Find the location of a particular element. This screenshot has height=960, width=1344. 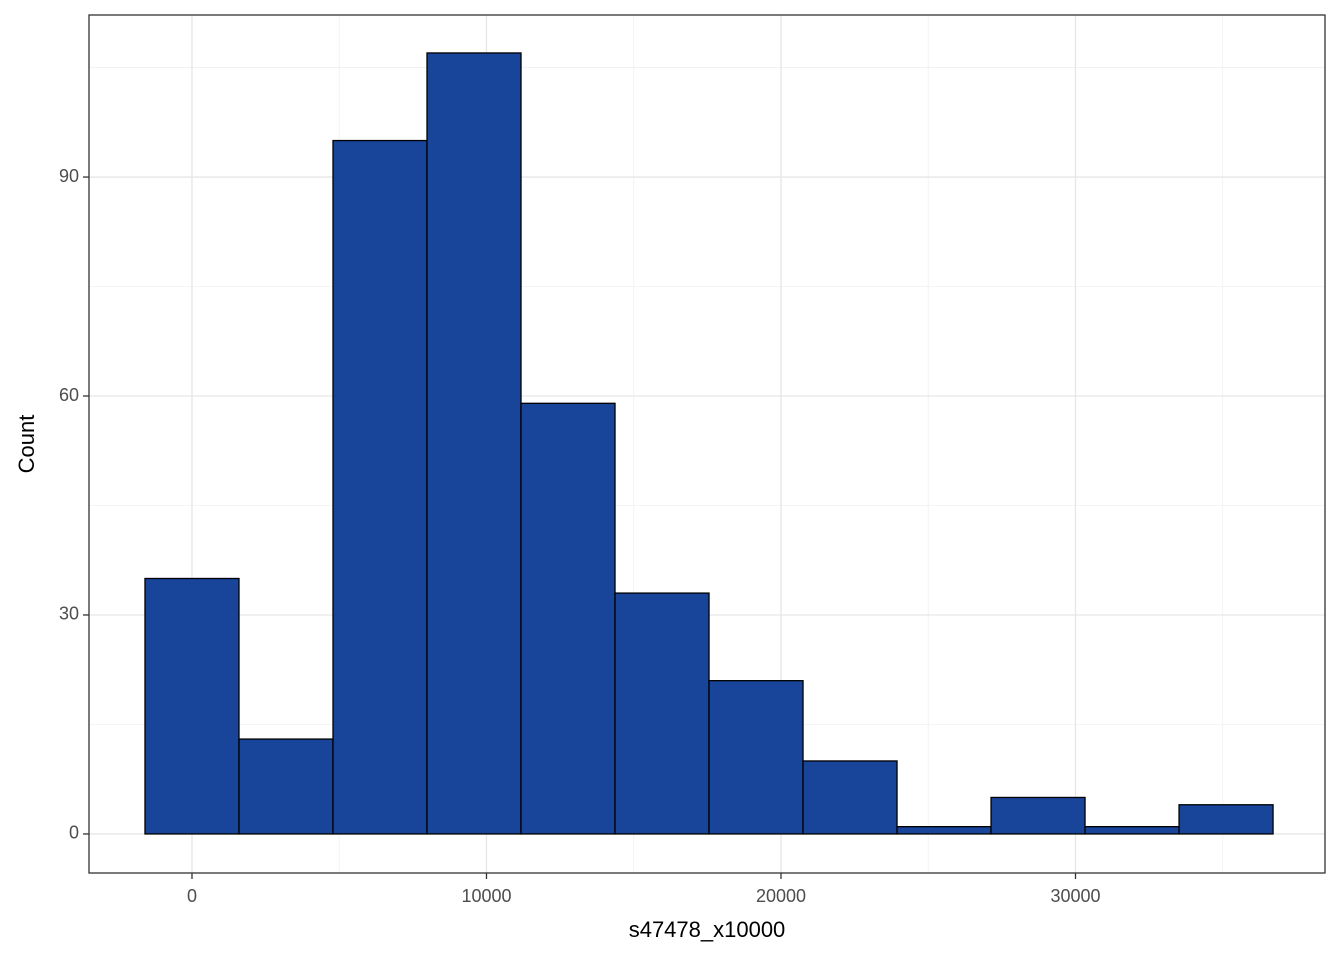

x-tick-label: 20000 is located at coordinates (781, 896).